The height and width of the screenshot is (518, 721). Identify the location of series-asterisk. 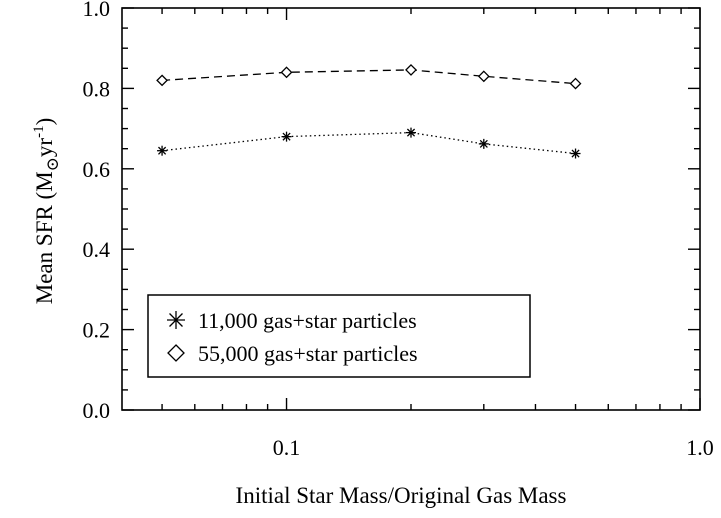
(369, 143).